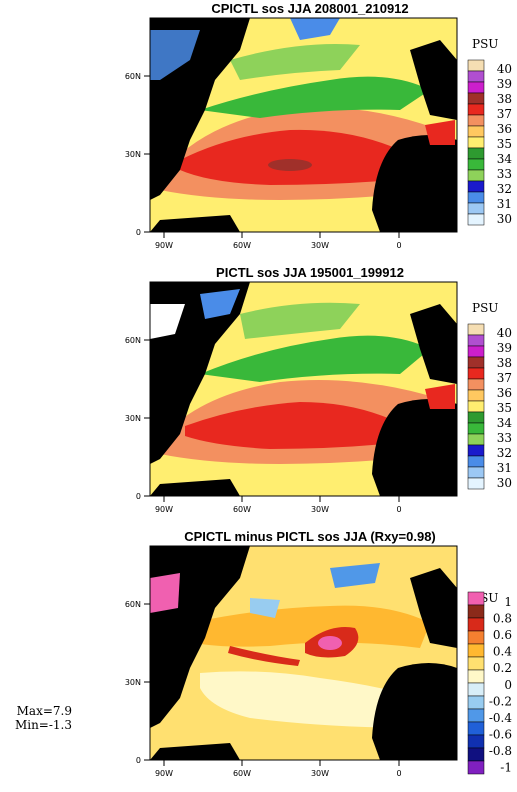 The height and width of the screenshot is (792, 517). I want to click on colorbar-label: 0.2, so click(502, 668).